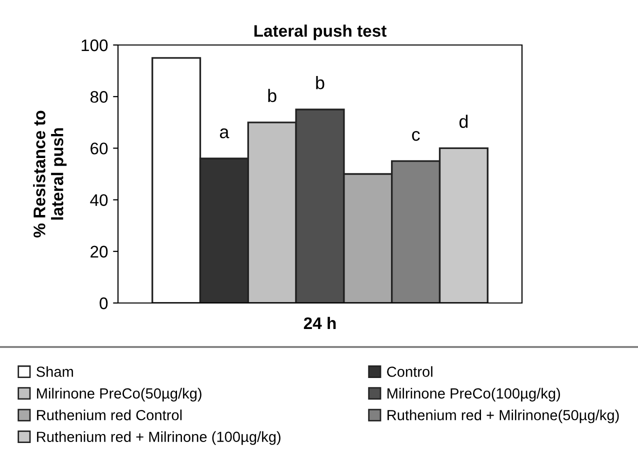 The height and width of the screenshot is (458, 638). What do you see at coordinates (225, 133) in the screenshot?
I see `data-label: a` at bounding box center [225, 133].